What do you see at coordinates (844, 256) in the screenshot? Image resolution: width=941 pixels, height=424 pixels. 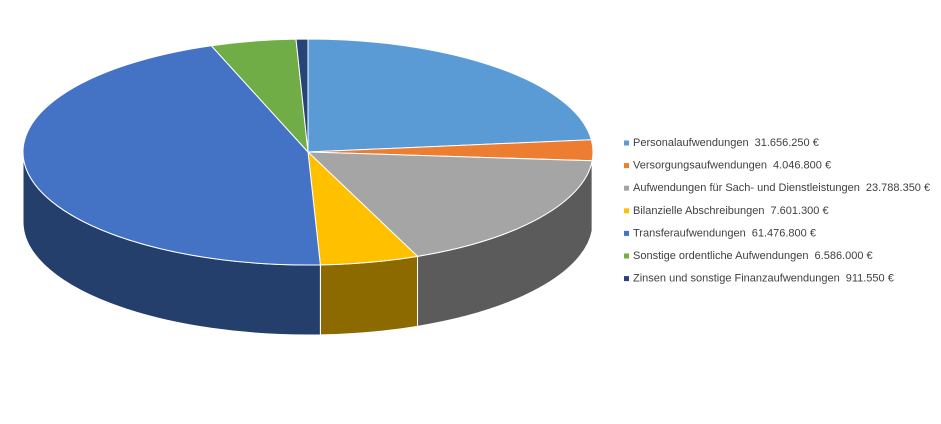 I see `legend-value: 6.586.000 €` at bounding box center [844, 256].